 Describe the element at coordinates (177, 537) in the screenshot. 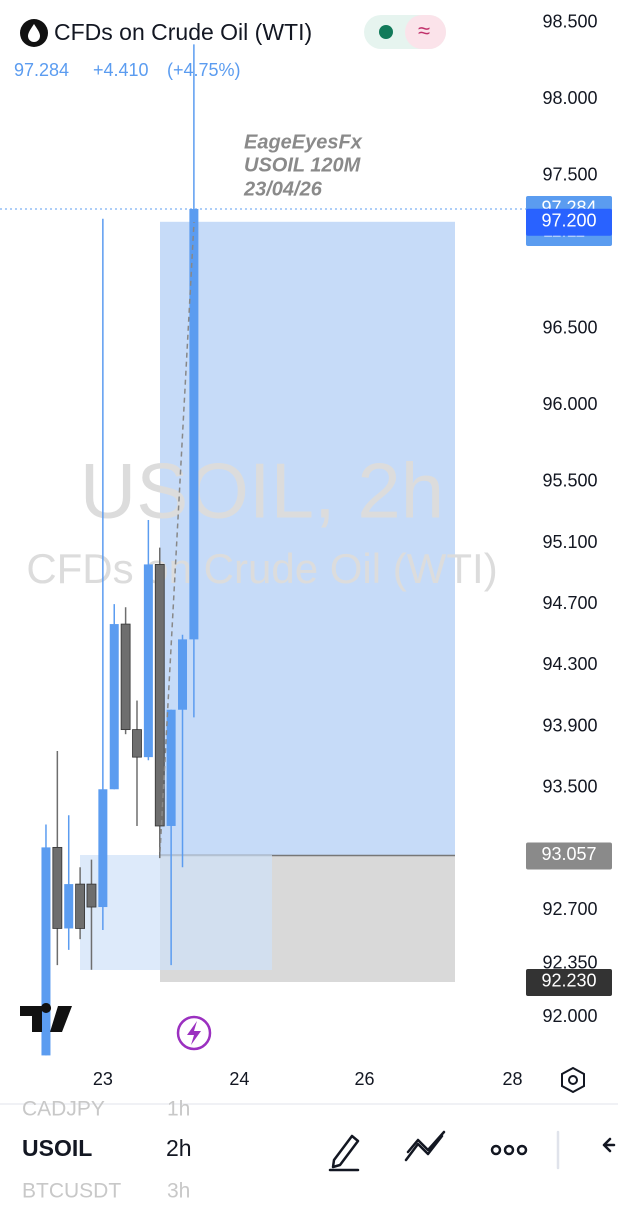

I see `position-arrow` at that location.